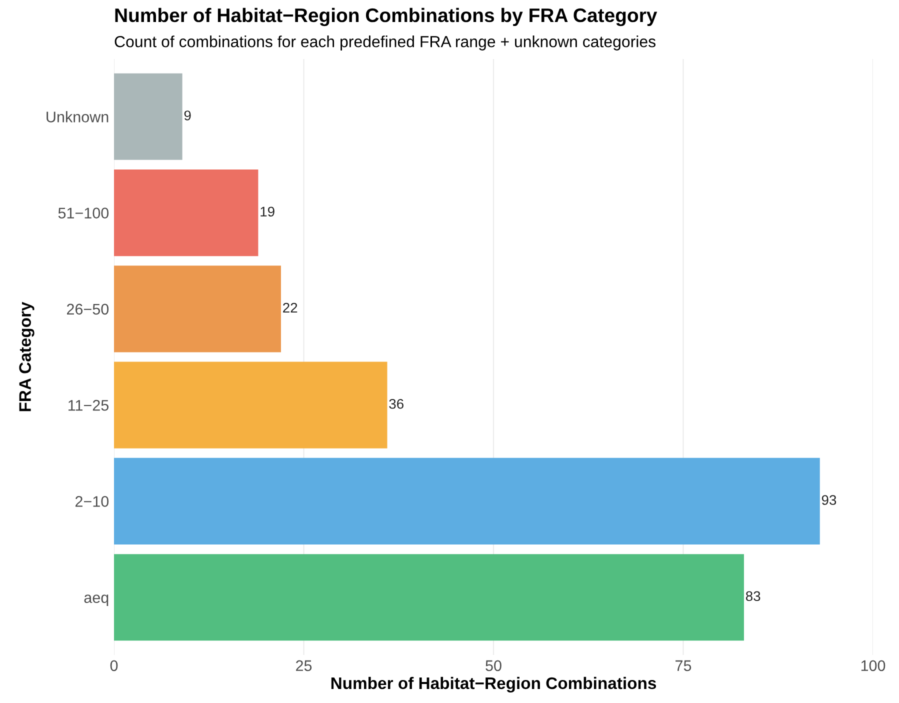 This screenshot has height=703, width=899. Describe the element at coordinates (114, 666) in the screenshot. I see `x-tick-label: 0` at that location.